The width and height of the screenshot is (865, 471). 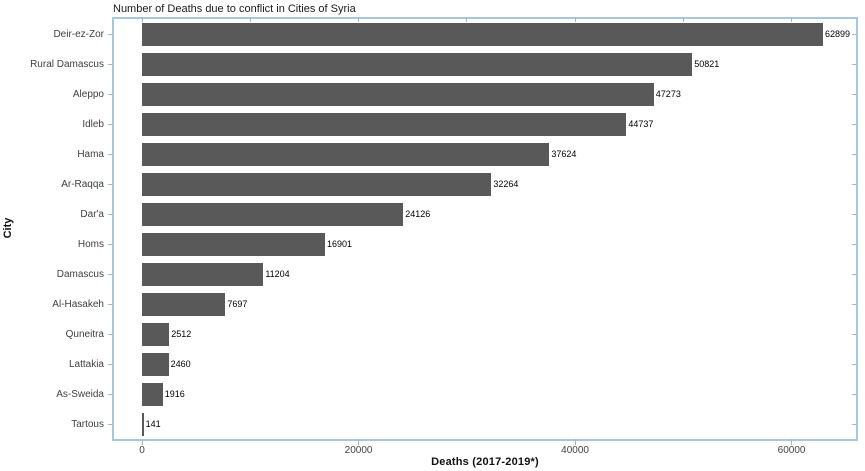 I want to click on y-tick-label: Damascus, so click(x=80, y=274).